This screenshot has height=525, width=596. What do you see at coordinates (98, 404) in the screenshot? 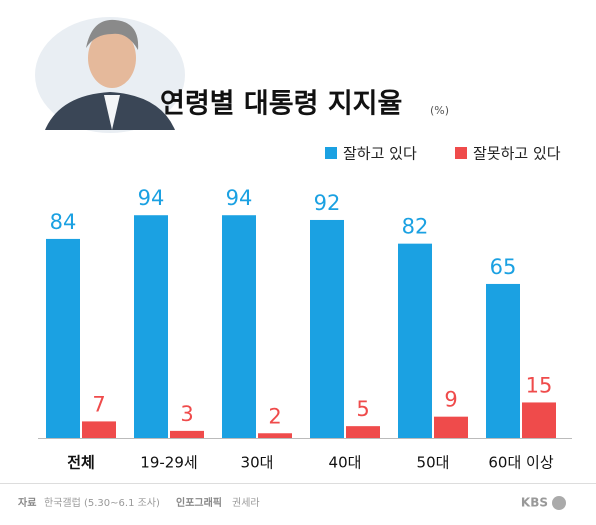
I see `value-label: 7` at bounding box center [98, 404].